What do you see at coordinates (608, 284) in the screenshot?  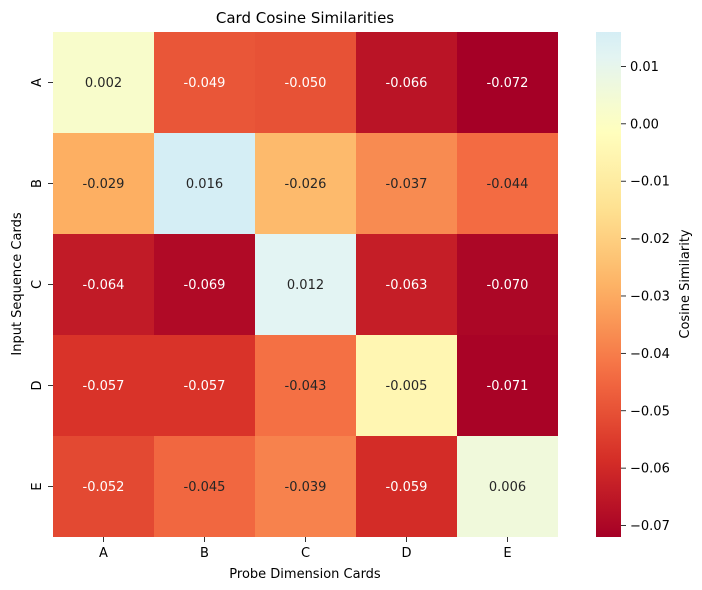 I see `colorbar` at bounding box center [608, 284].